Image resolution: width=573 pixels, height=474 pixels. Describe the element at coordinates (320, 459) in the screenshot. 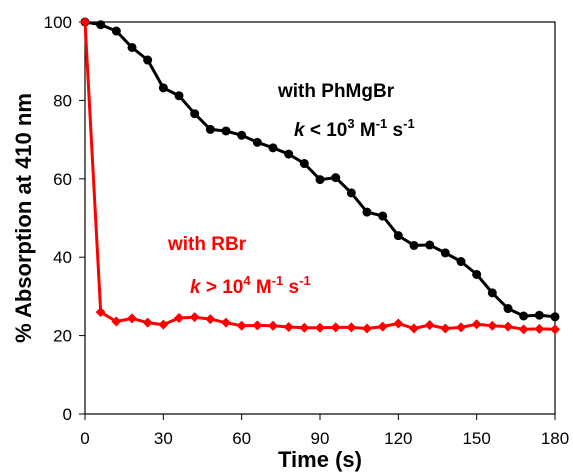

I see `x-axis-label: Time (s)` at that location.